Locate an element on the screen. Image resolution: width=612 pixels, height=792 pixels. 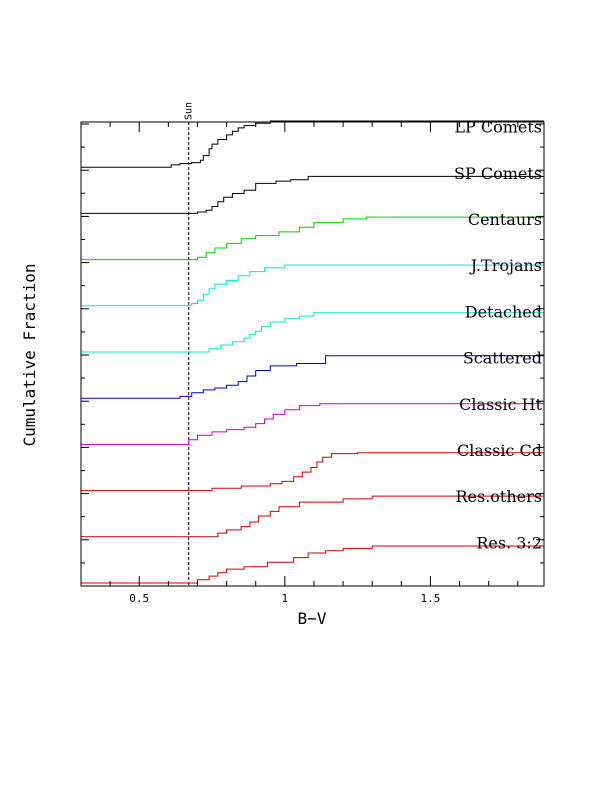
x-tick-label: 0.5 is located at coordinates (139, 598).